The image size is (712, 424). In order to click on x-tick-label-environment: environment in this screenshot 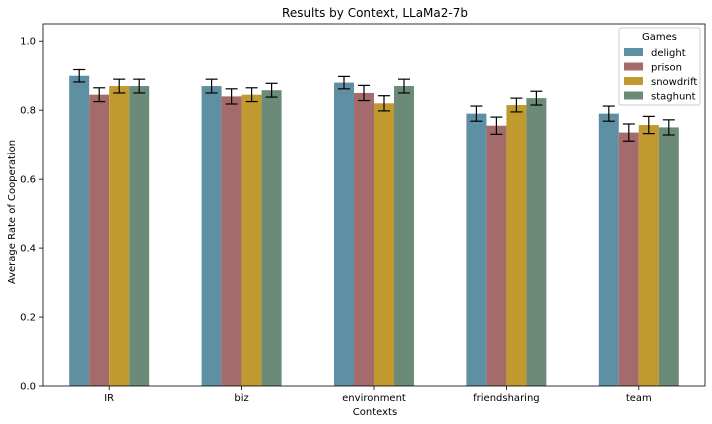, I will do `click(374, 398)`.